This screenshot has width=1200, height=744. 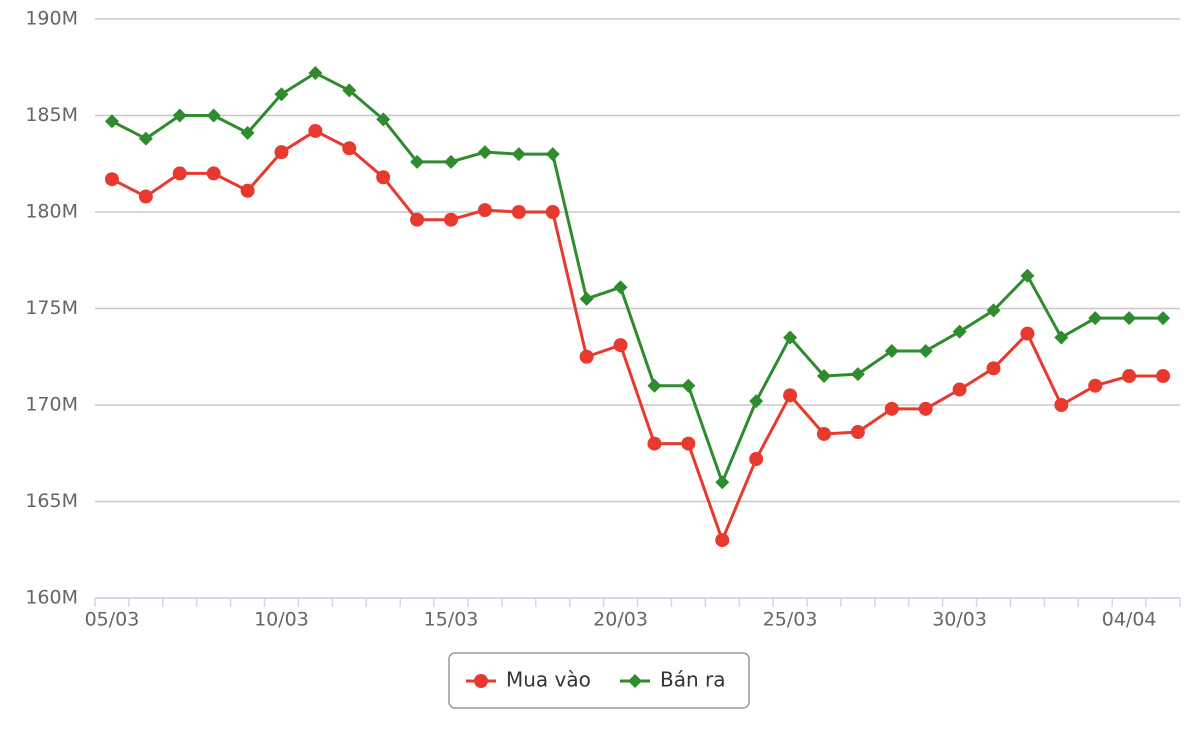 What do you see at coordinates (790, 620) in the screenshot?
I see `x-tick-label: 25/03` at bounding box center [790, 620].